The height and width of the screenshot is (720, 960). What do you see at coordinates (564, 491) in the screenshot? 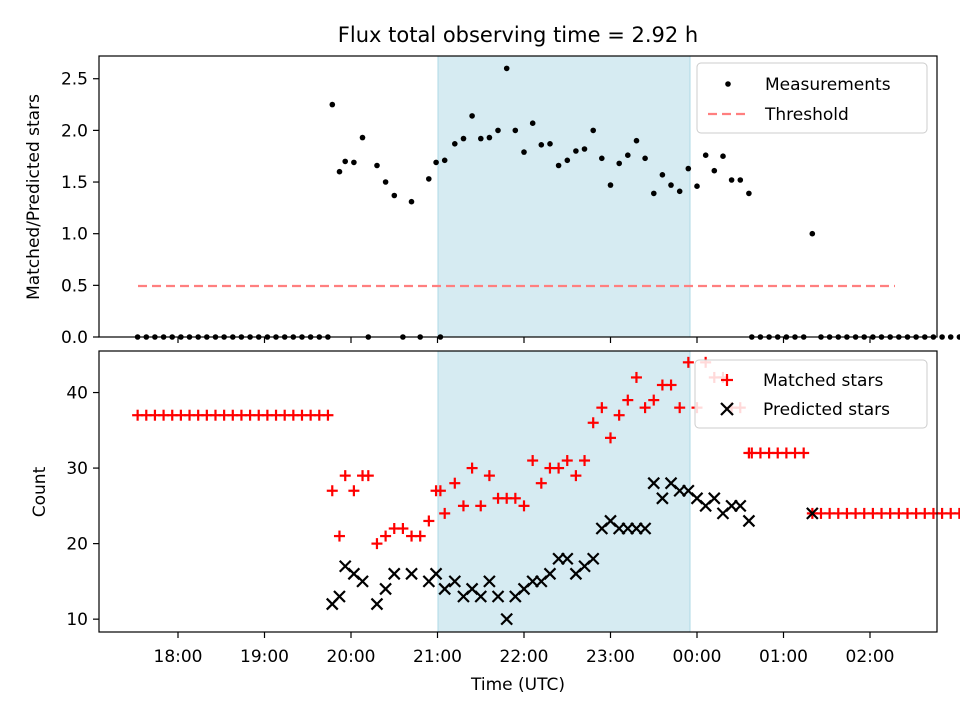
I see `bottom-shaded-interval` at bounding box center [564, 491].